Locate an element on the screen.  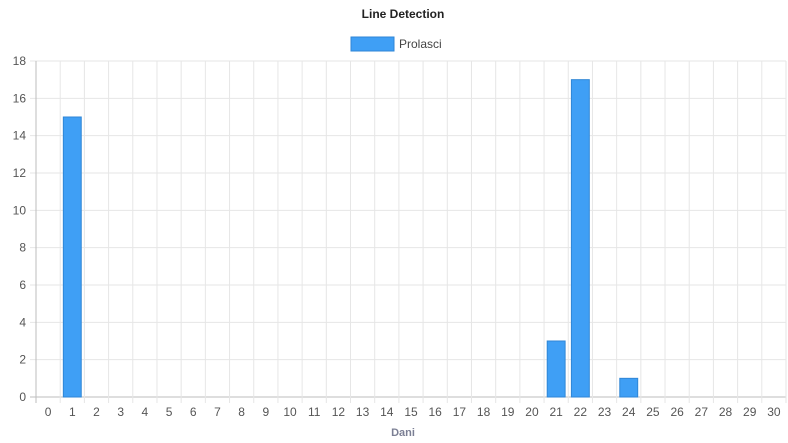
y-tick-label: 6 is located at coordinates (22, 285).